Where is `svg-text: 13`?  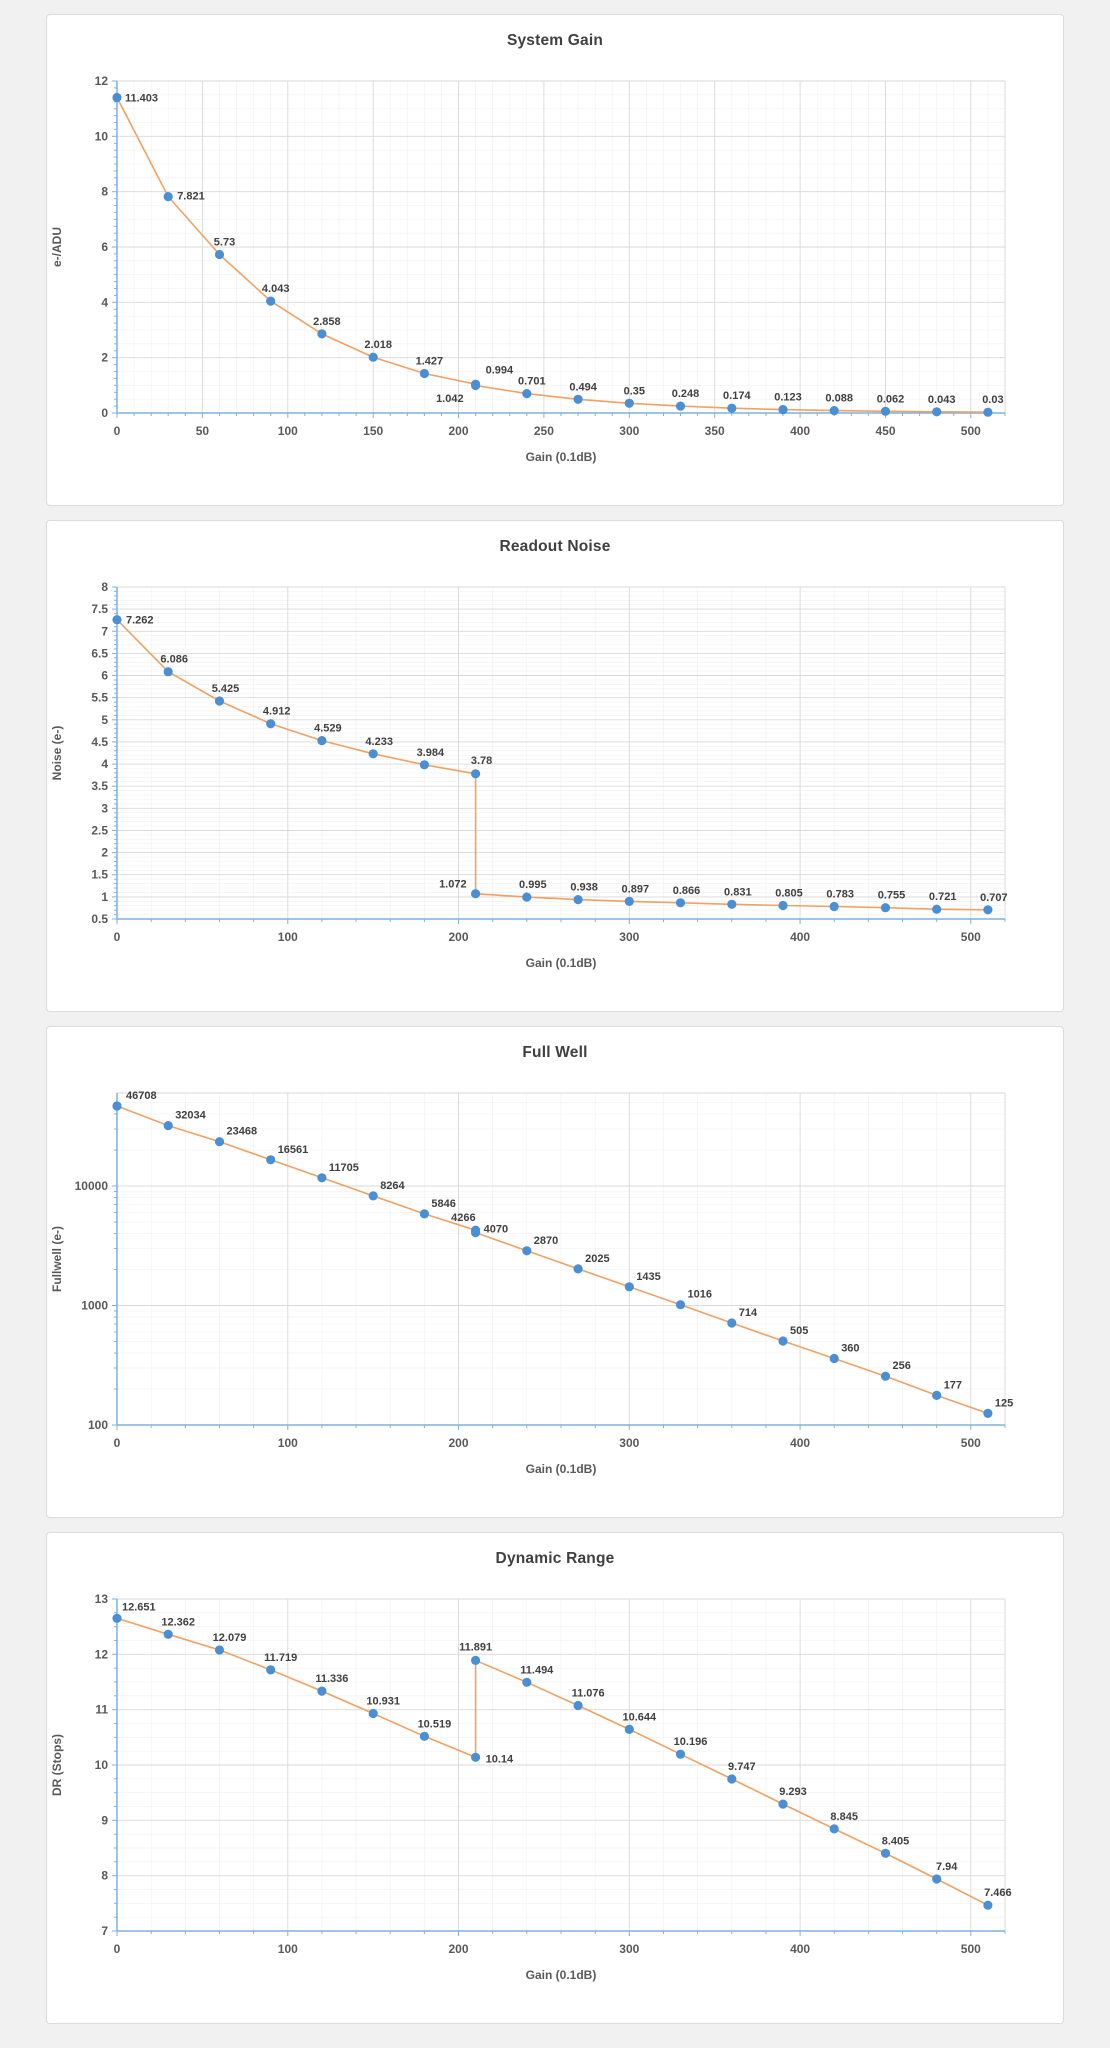
svg-text: 13 is located at coordinates (102, 1599).